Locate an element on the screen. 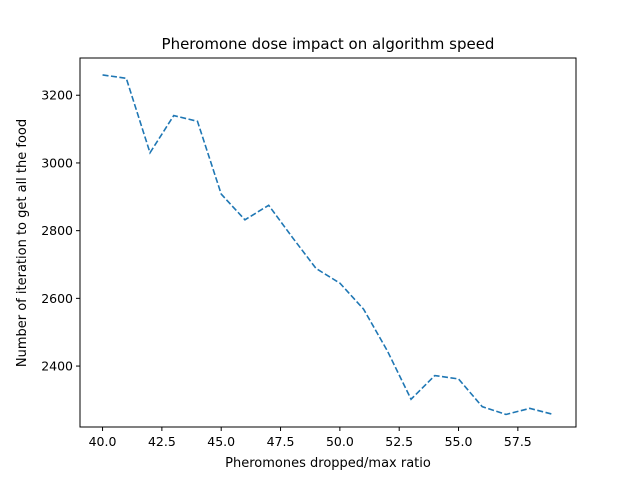  x-tick-label: 52.5 is located at coordinates (399, 441).